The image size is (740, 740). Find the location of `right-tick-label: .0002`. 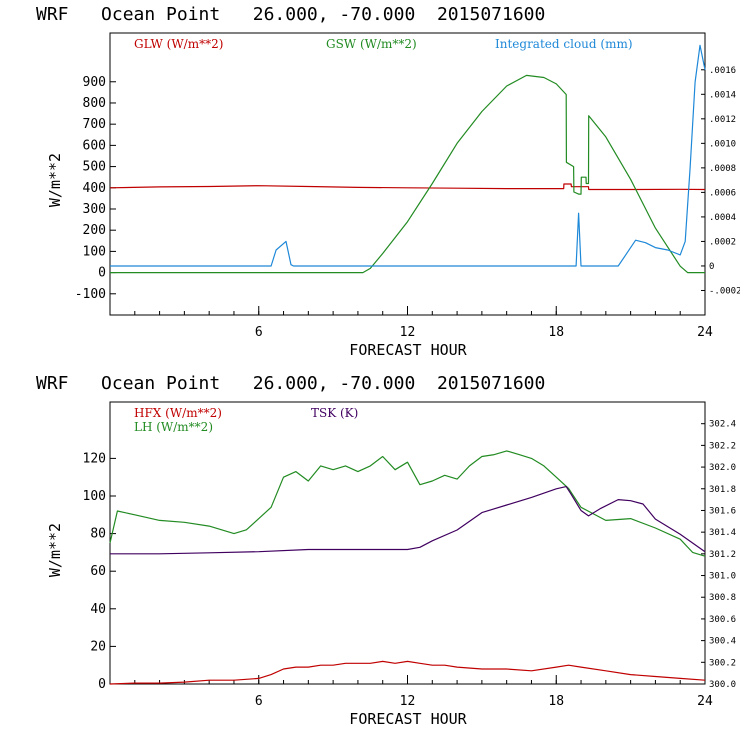

right-tick-label: .0002 is located at coordinates (722, 242).